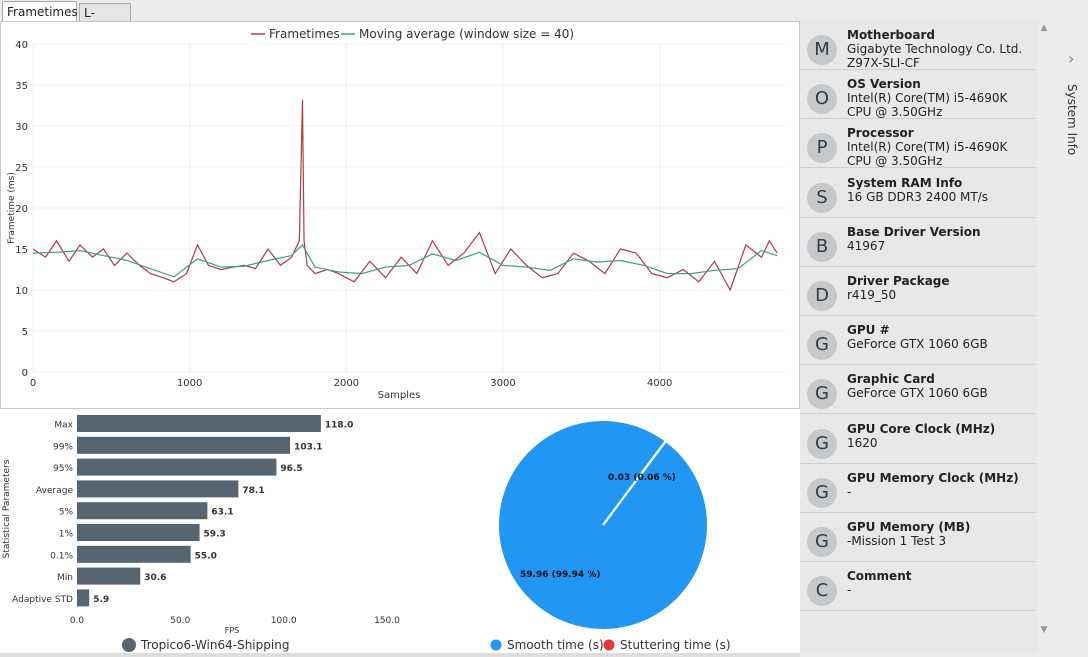  What do you see at coordinates (917, 291) in the screenshot?
I see `system-info-item: D Driver Package r419_50` at bounding box center [917, 291].